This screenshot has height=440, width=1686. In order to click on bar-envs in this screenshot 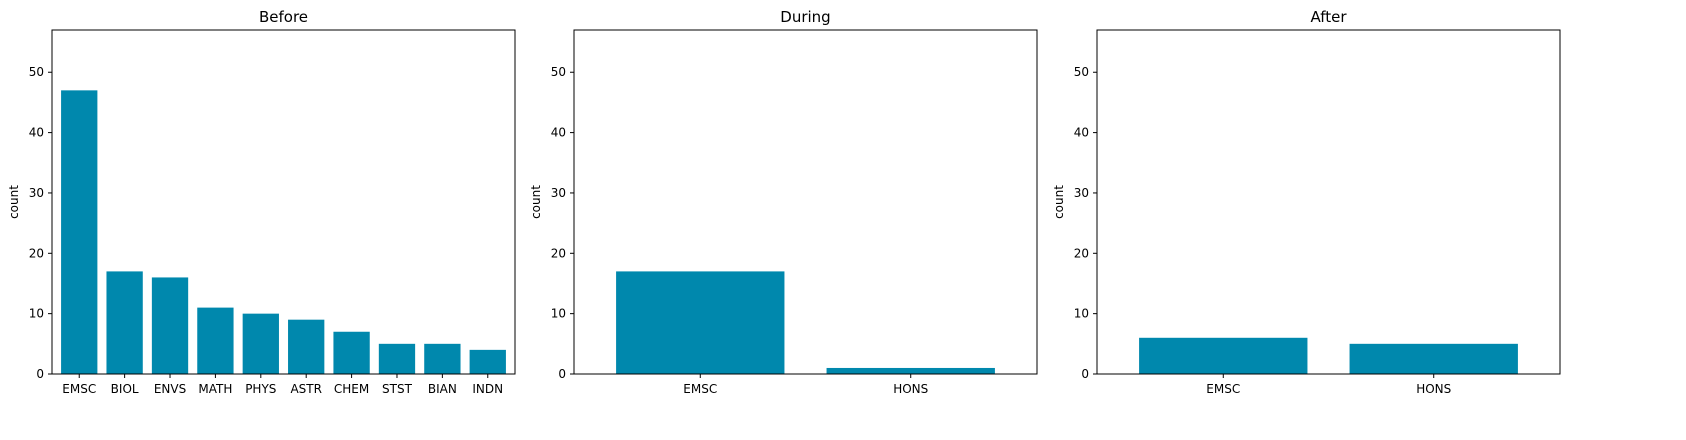, I will do `click(170, 325)`.